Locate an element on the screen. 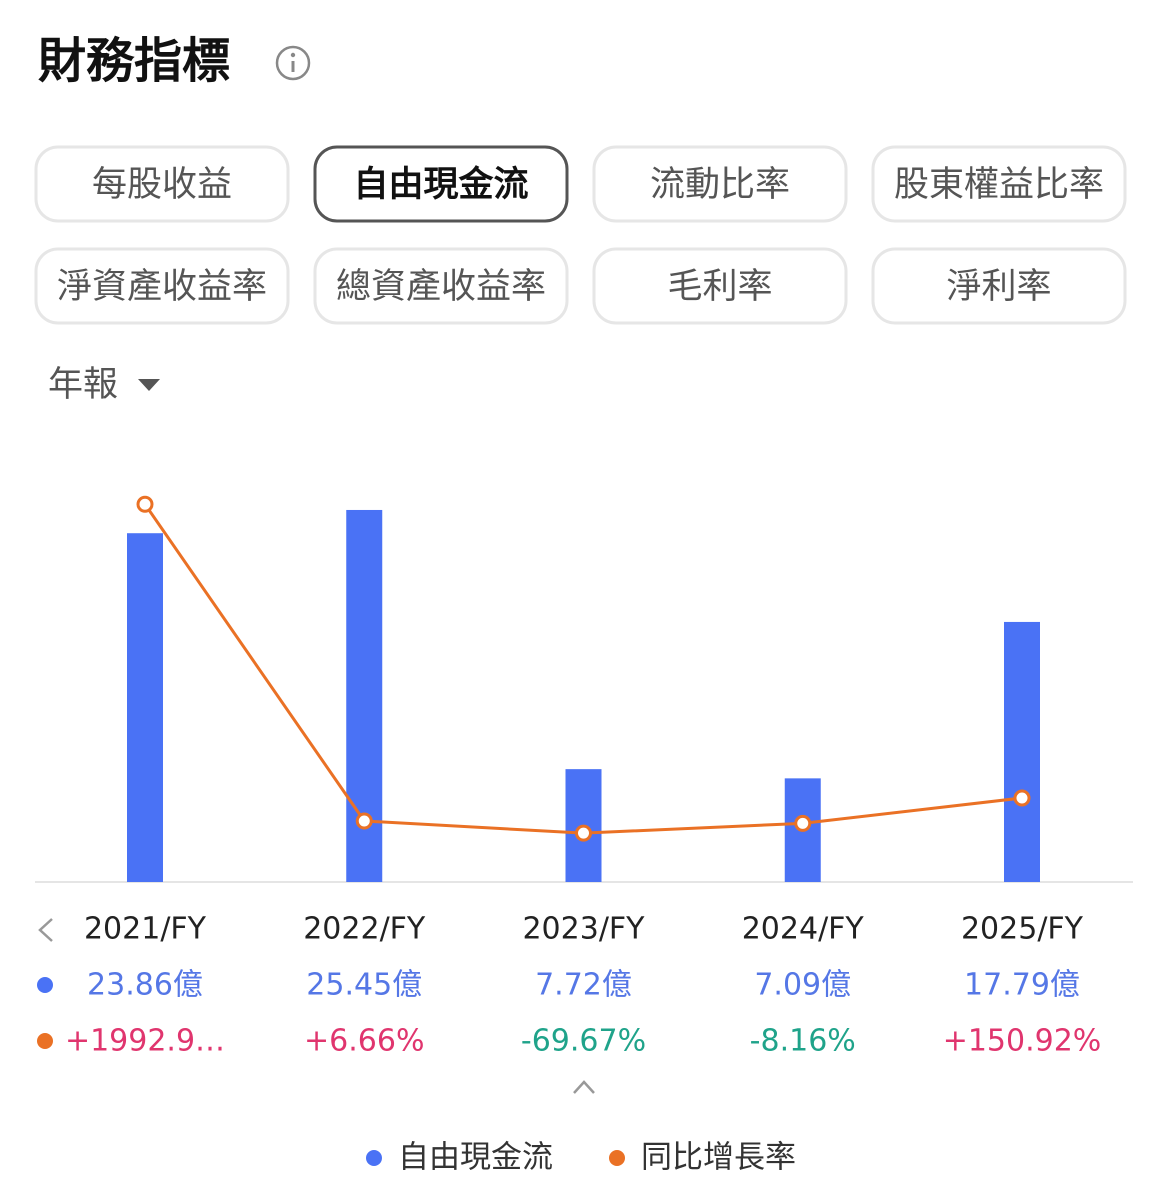  legend-label: 自由現金流 is located at coordinates (475, 1158).